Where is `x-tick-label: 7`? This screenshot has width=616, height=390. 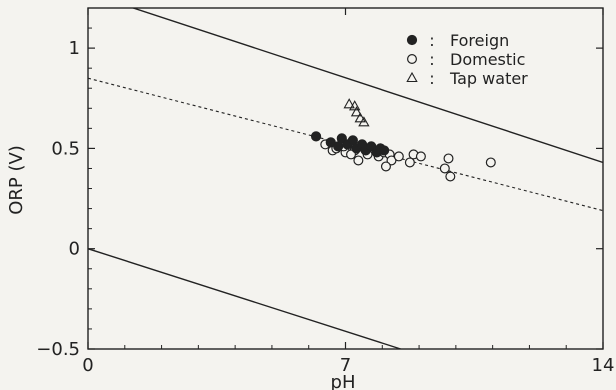
x-tick-label: 7 is located at coordinates (345, 365).